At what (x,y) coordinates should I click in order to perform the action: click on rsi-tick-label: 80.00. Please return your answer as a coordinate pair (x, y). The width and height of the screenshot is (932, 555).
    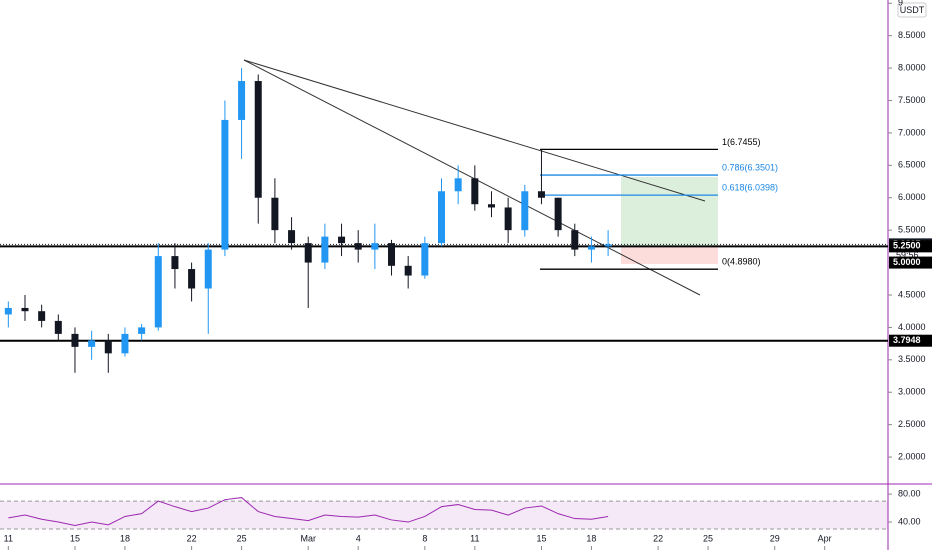
    Looking at the image, I should click on (909, 493).